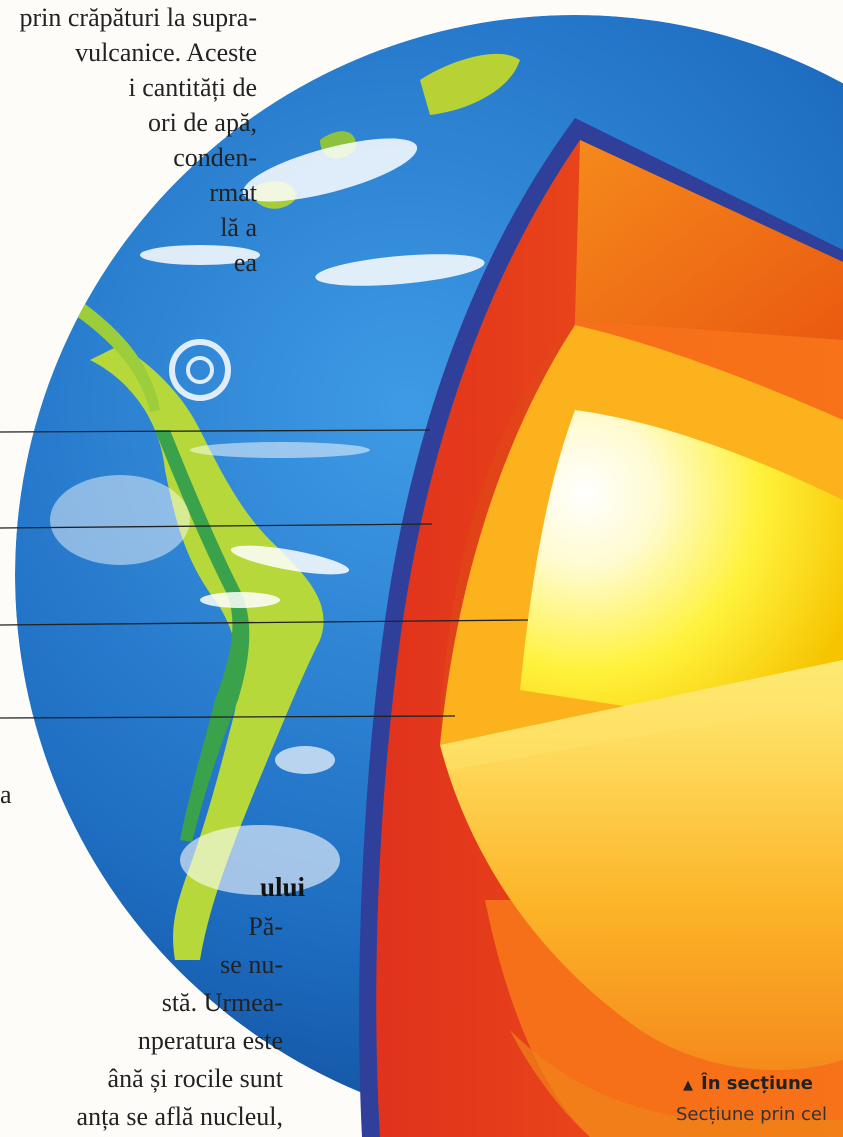 This screenshot has width=843, height=1137. I want to click on section-heading: ului, so click(282, 887).